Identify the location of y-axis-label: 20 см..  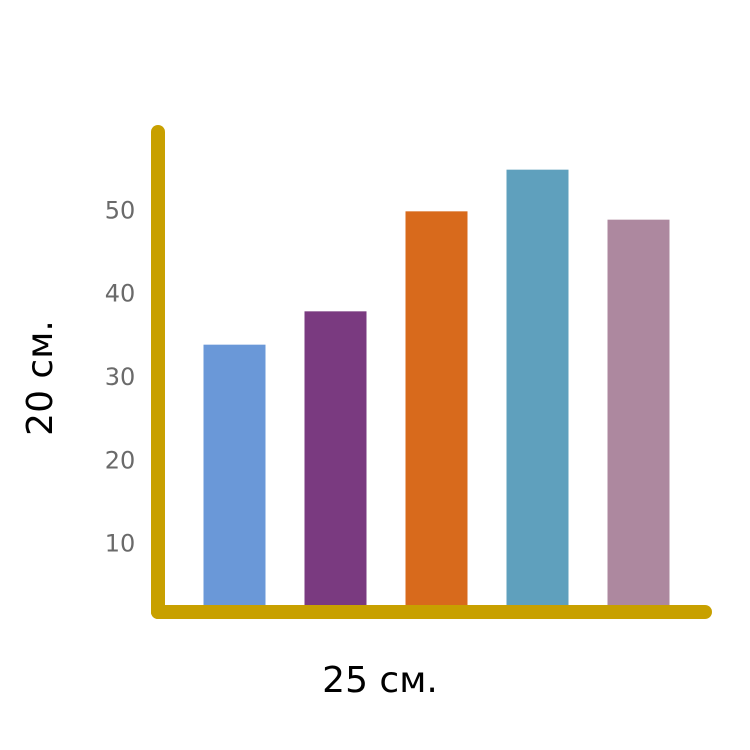
(40, 378).